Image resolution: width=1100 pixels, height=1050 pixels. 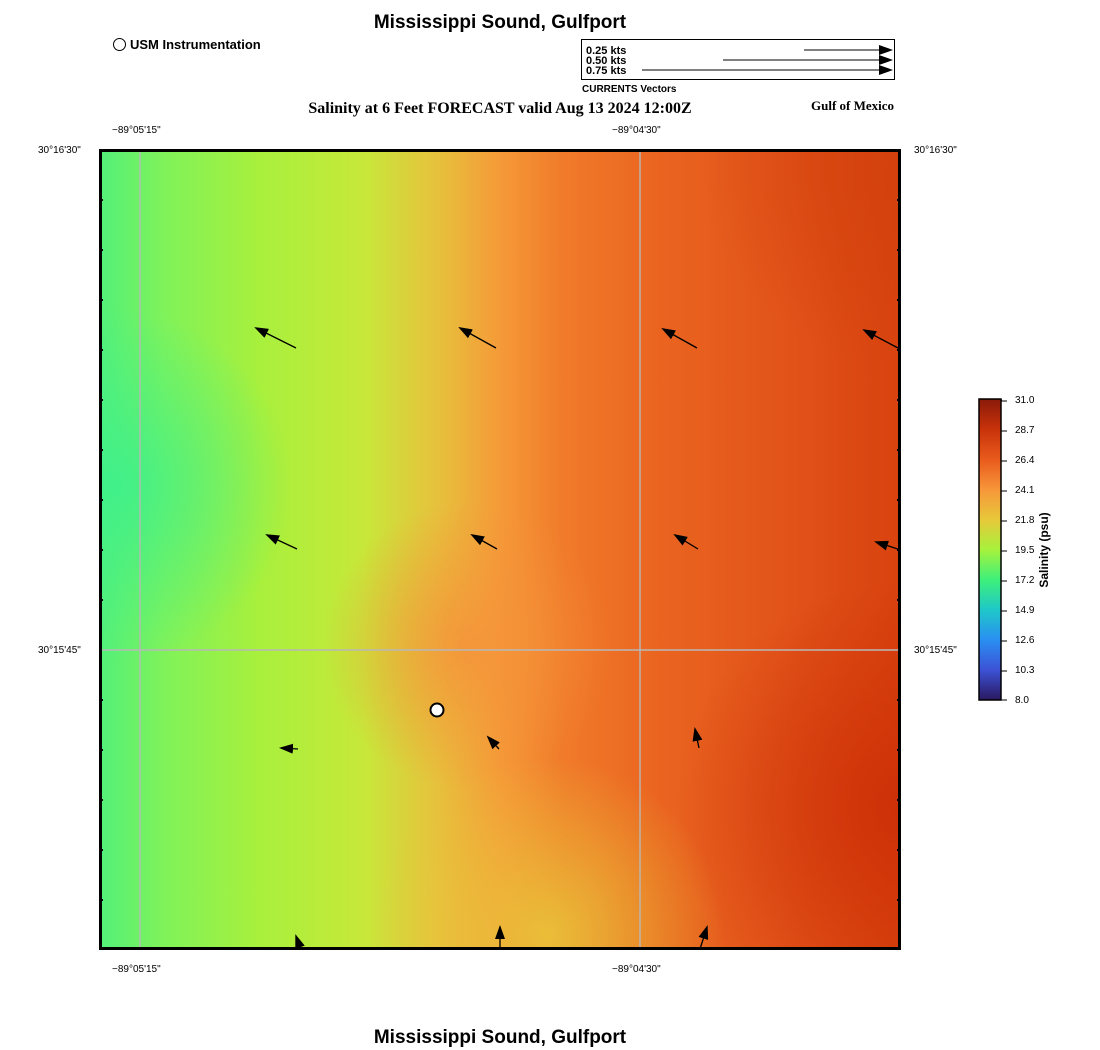 I want to click on vector-legend-caption: CURRENTS Vectors, so click(x=629, y=89).